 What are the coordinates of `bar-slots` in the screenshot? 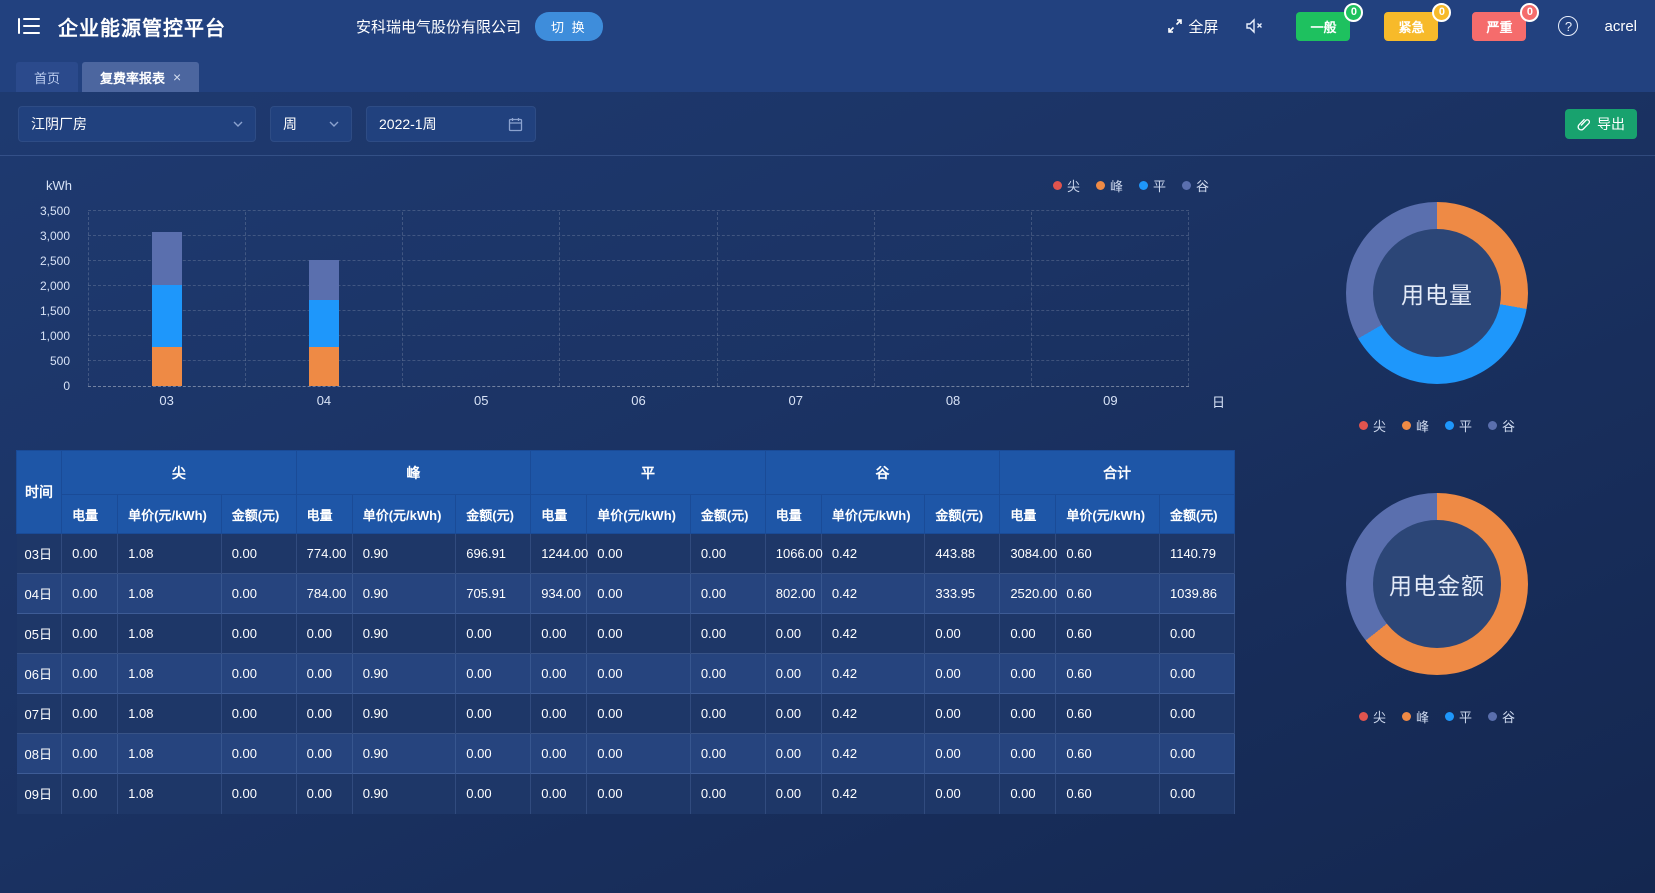 It's located at (638, 299).